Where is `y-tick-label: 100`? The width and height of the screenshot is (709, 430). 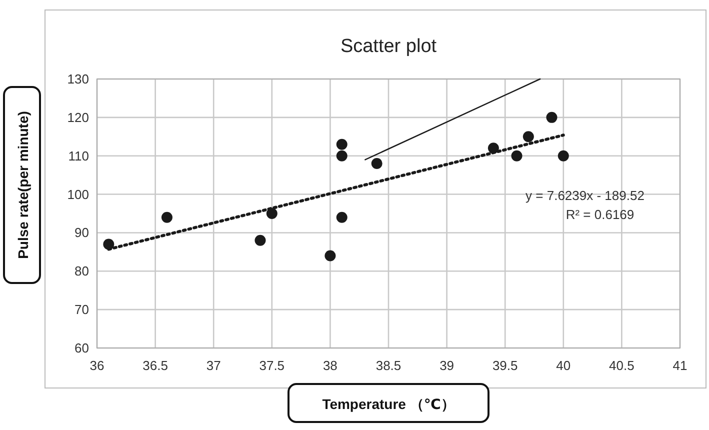
y-tick-label: 100 is located at coordinates (78, 194).